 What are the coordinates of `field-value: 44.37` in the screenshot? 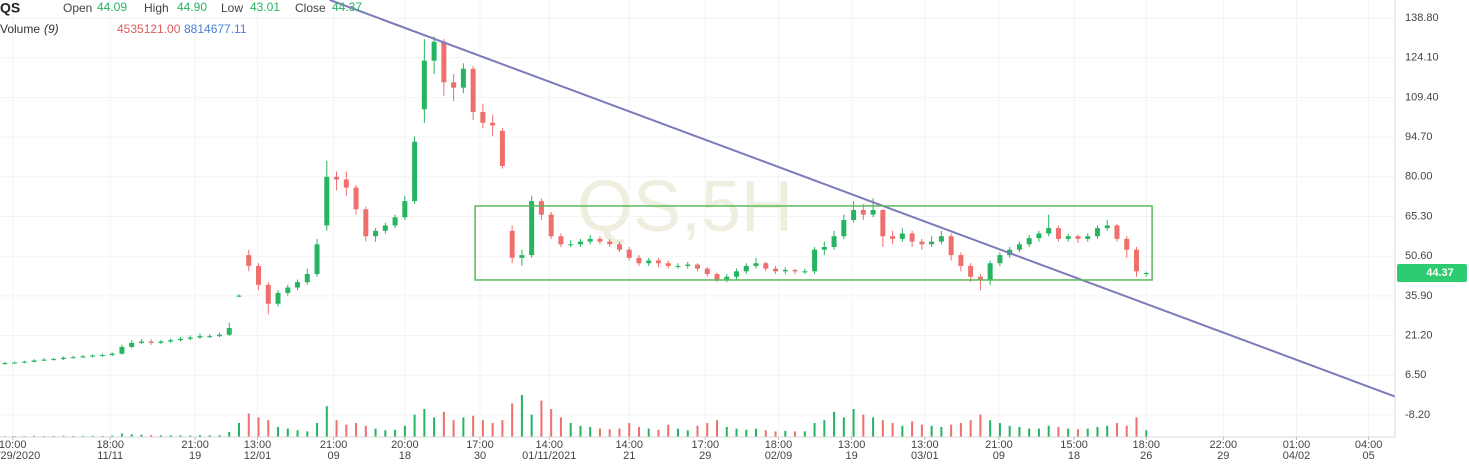 It's located at (347, 7).